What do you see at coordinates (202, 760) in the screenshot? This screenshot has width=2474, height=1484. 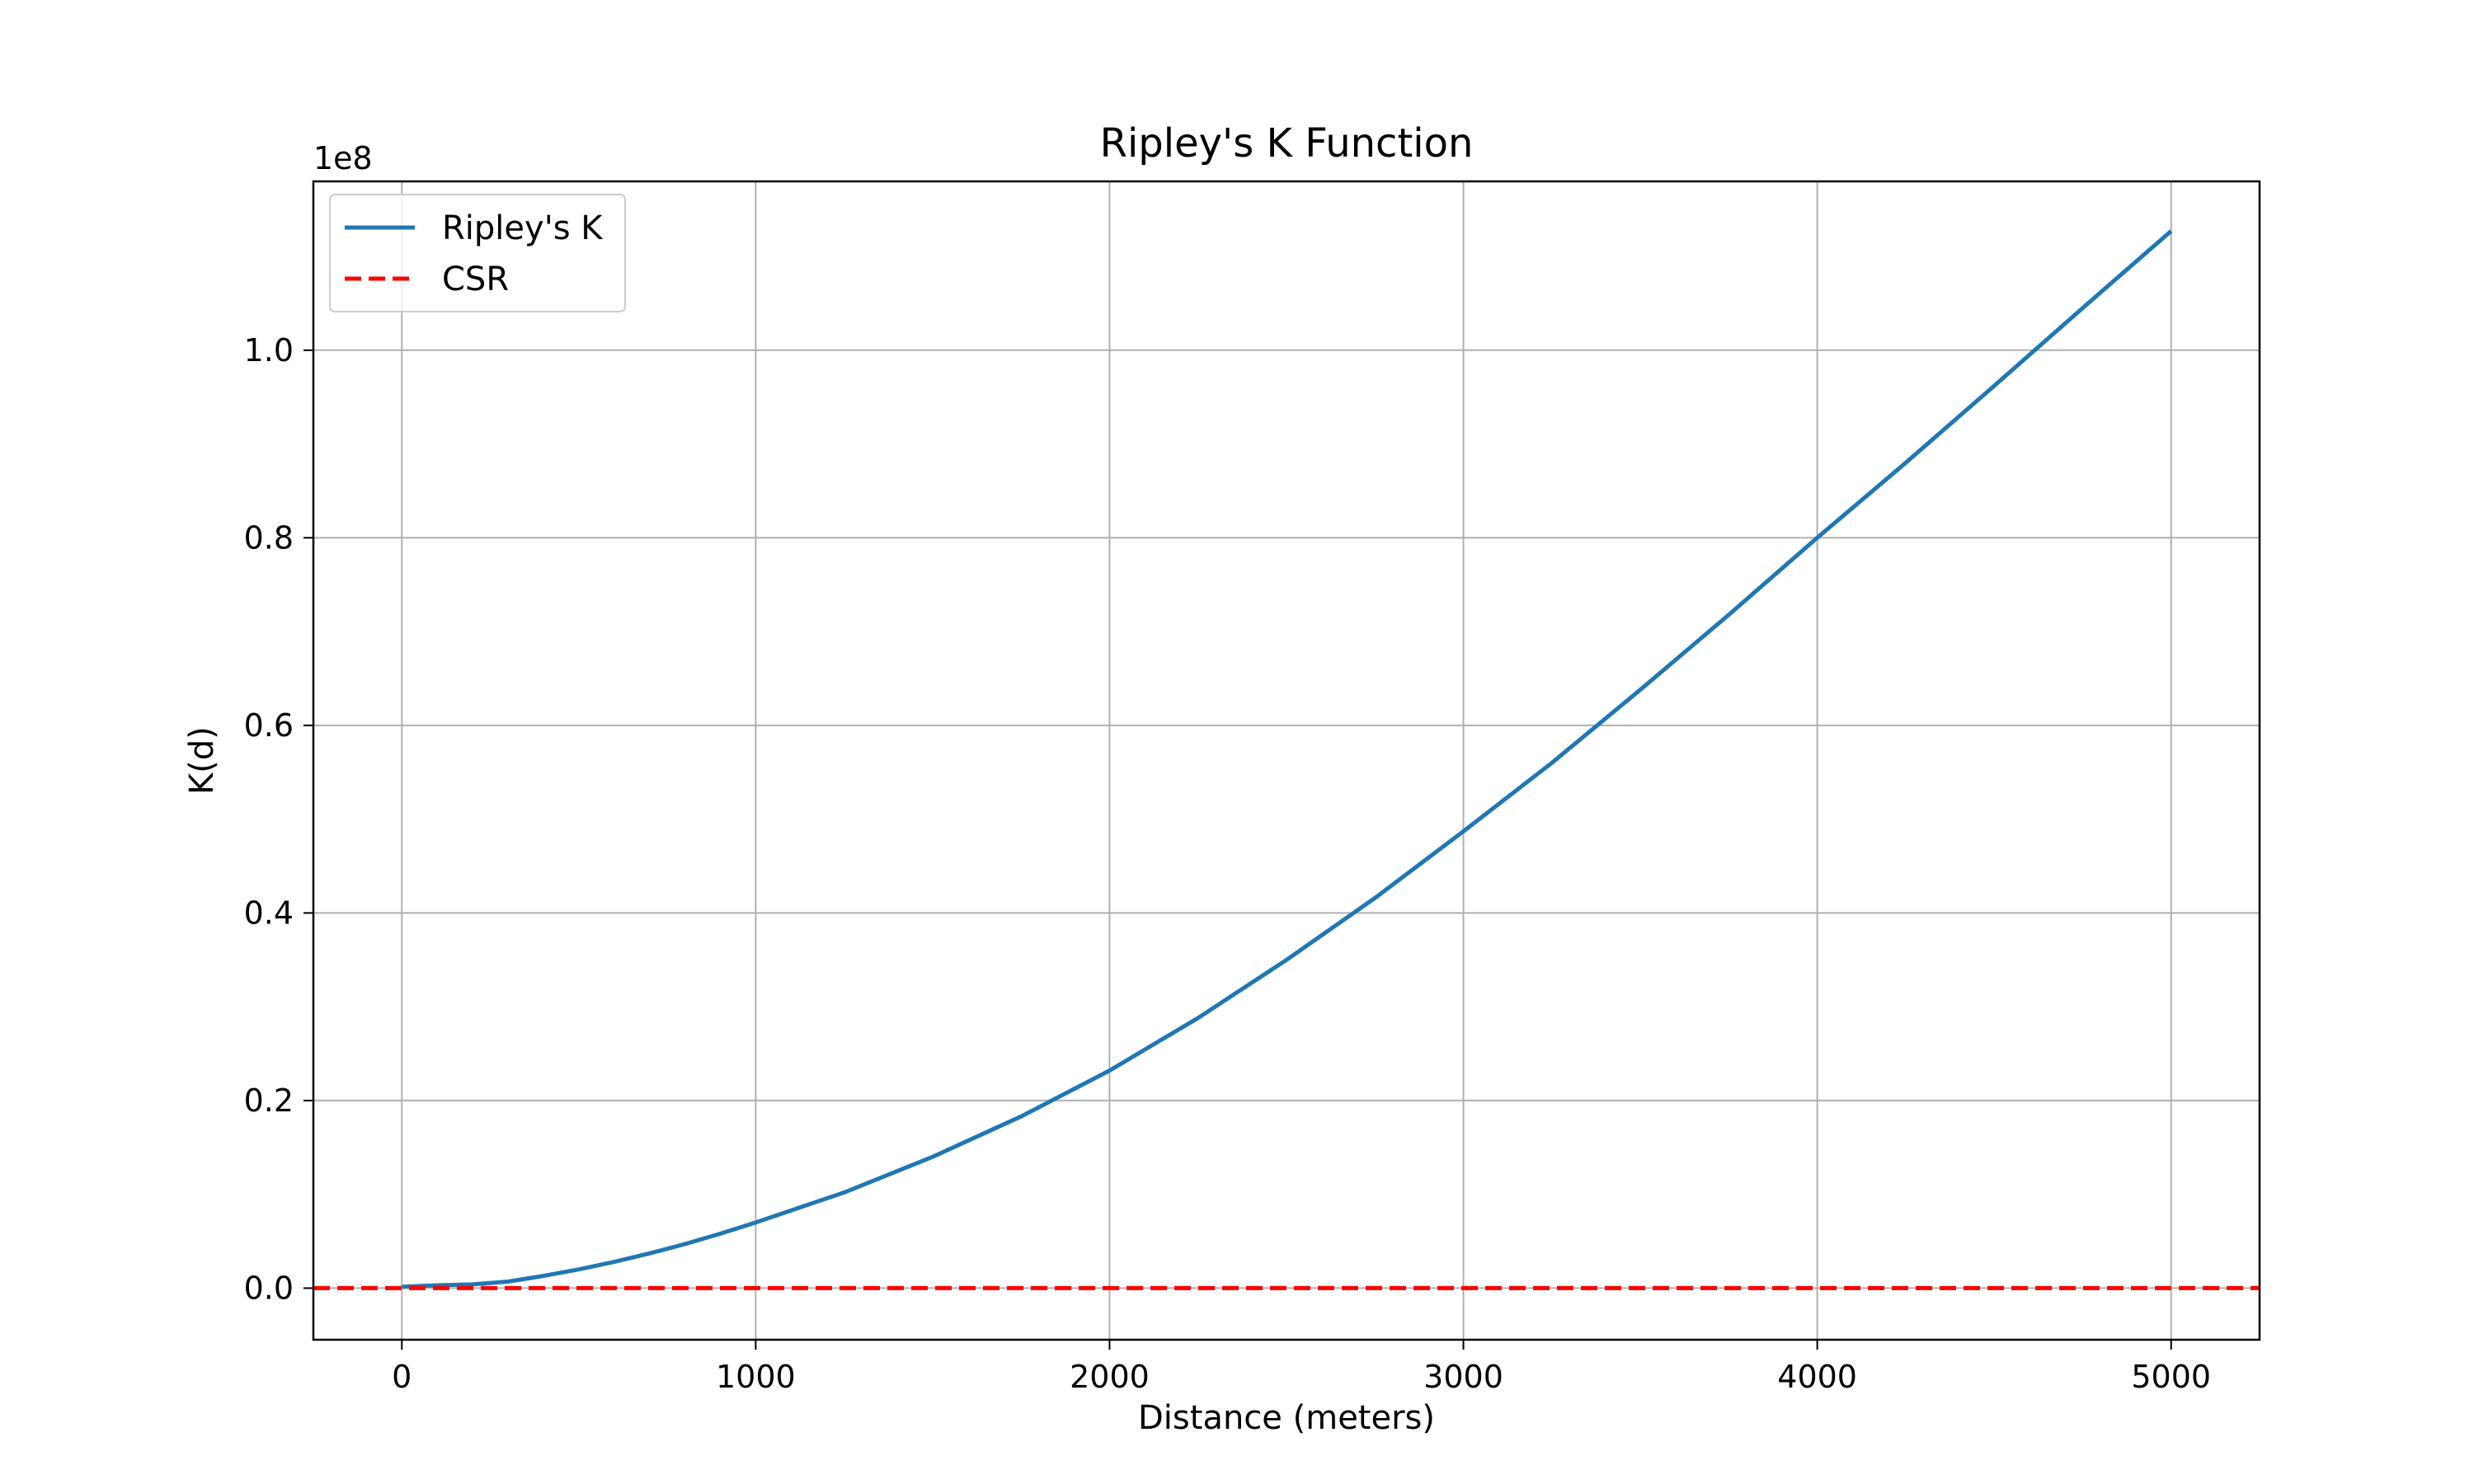 I see `y-axis-label: K(d)` at bounding box center [202, 760].